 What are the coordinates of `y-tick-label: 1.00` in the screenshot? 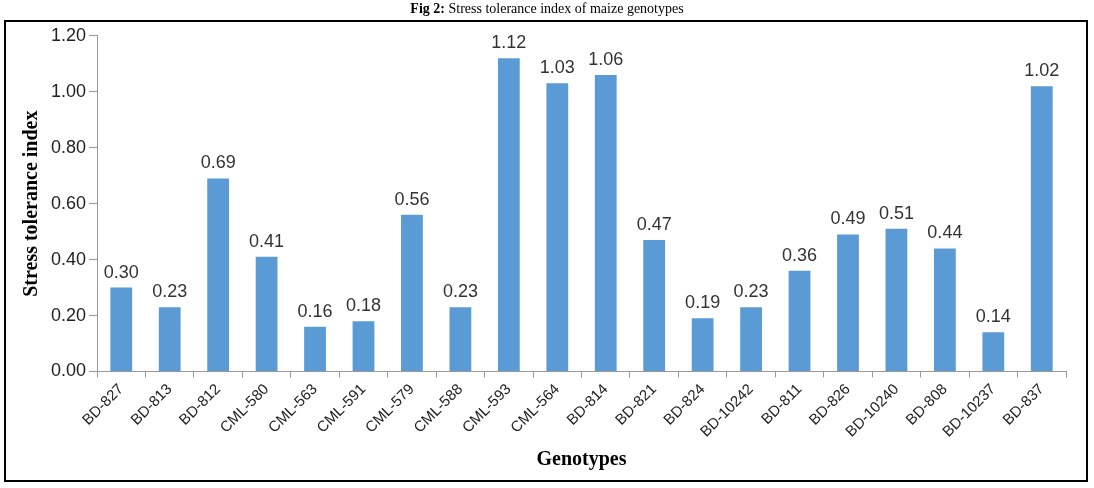 It's located at (68, 90).